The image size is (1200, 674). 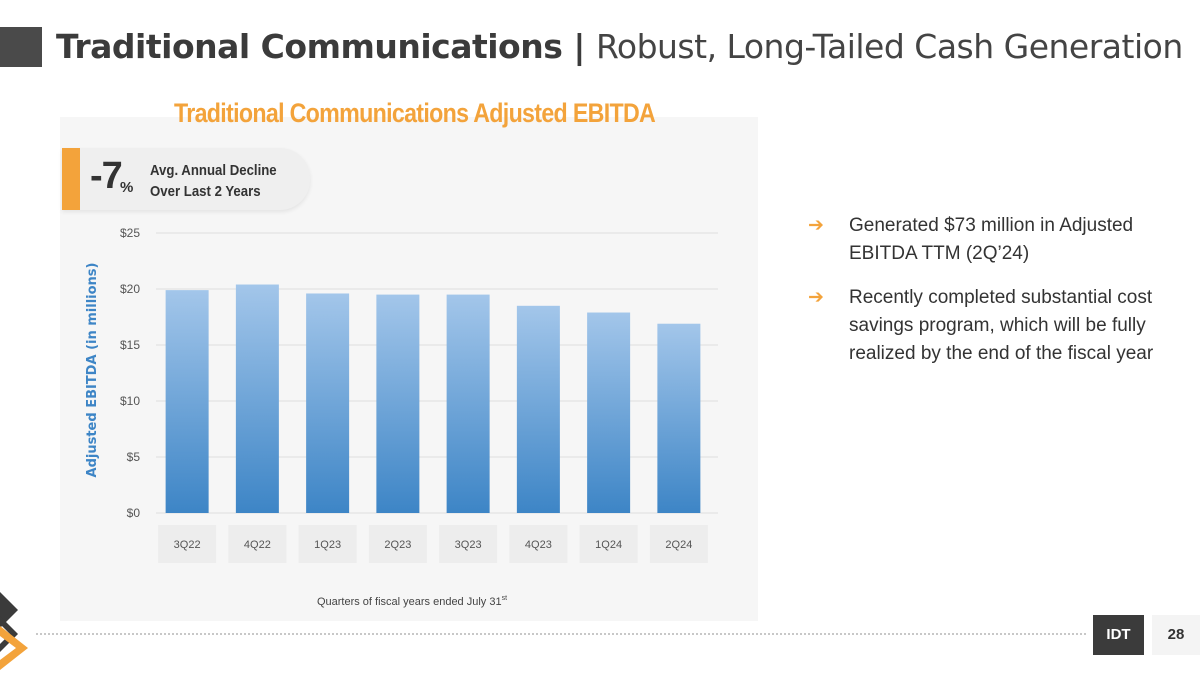 I want to click on x-tick-label: 2Q23, so click(x=397, y=545).